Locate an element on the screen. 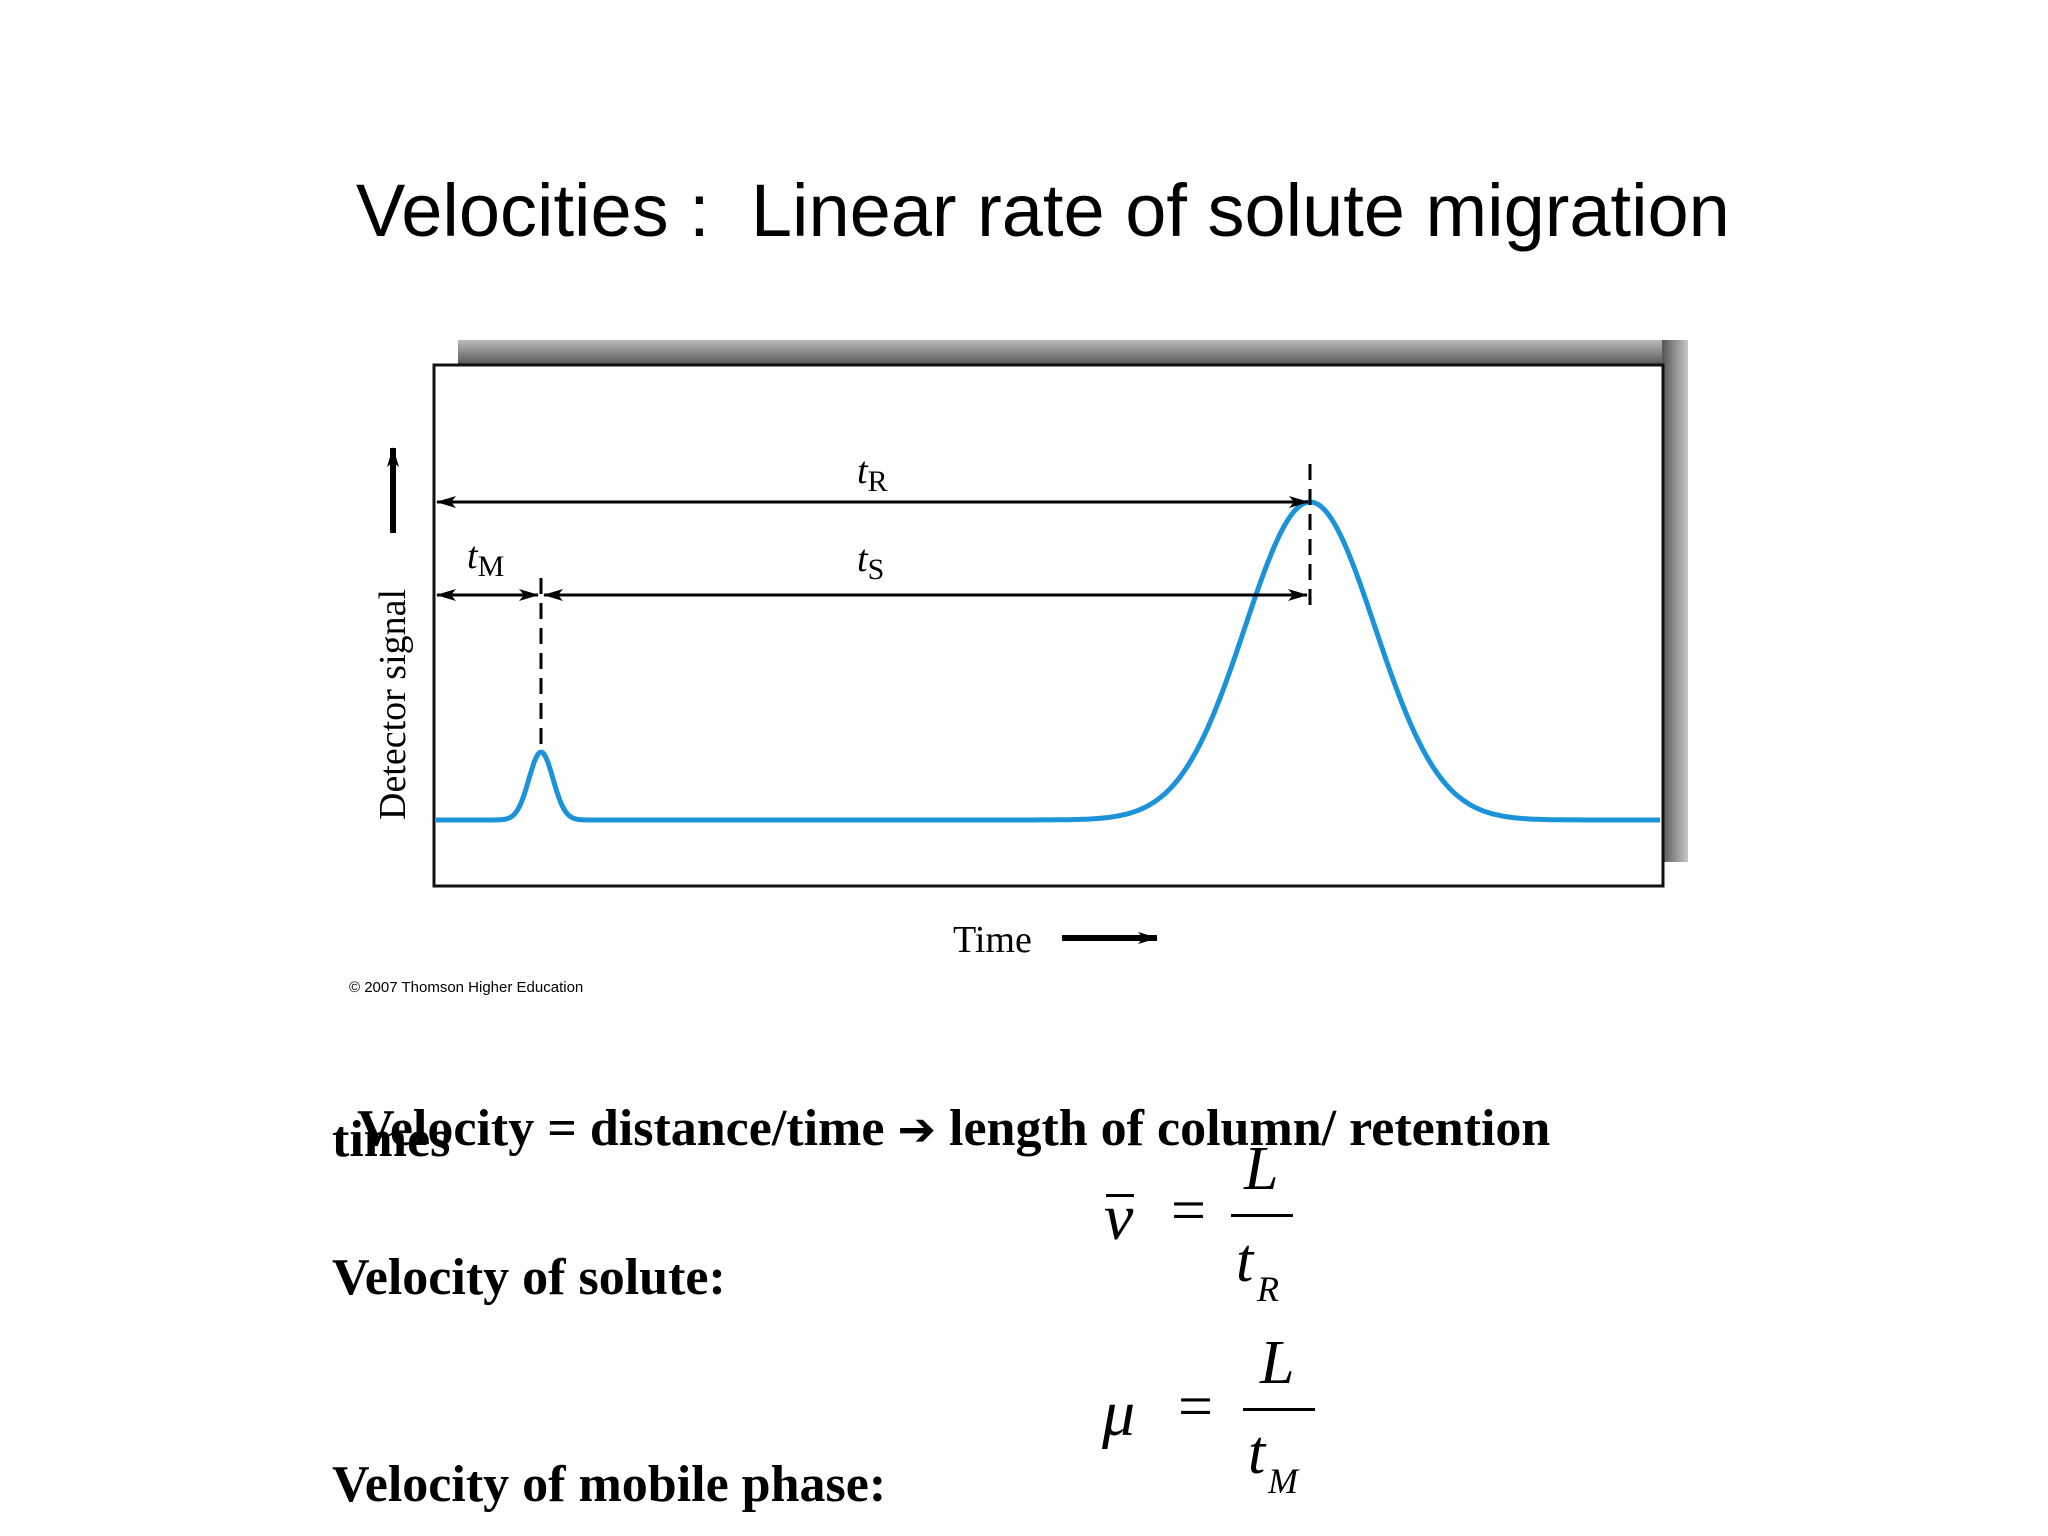 The image size is (2048, 1536). chromatogram-trace is located at coordinates (1048, 661).